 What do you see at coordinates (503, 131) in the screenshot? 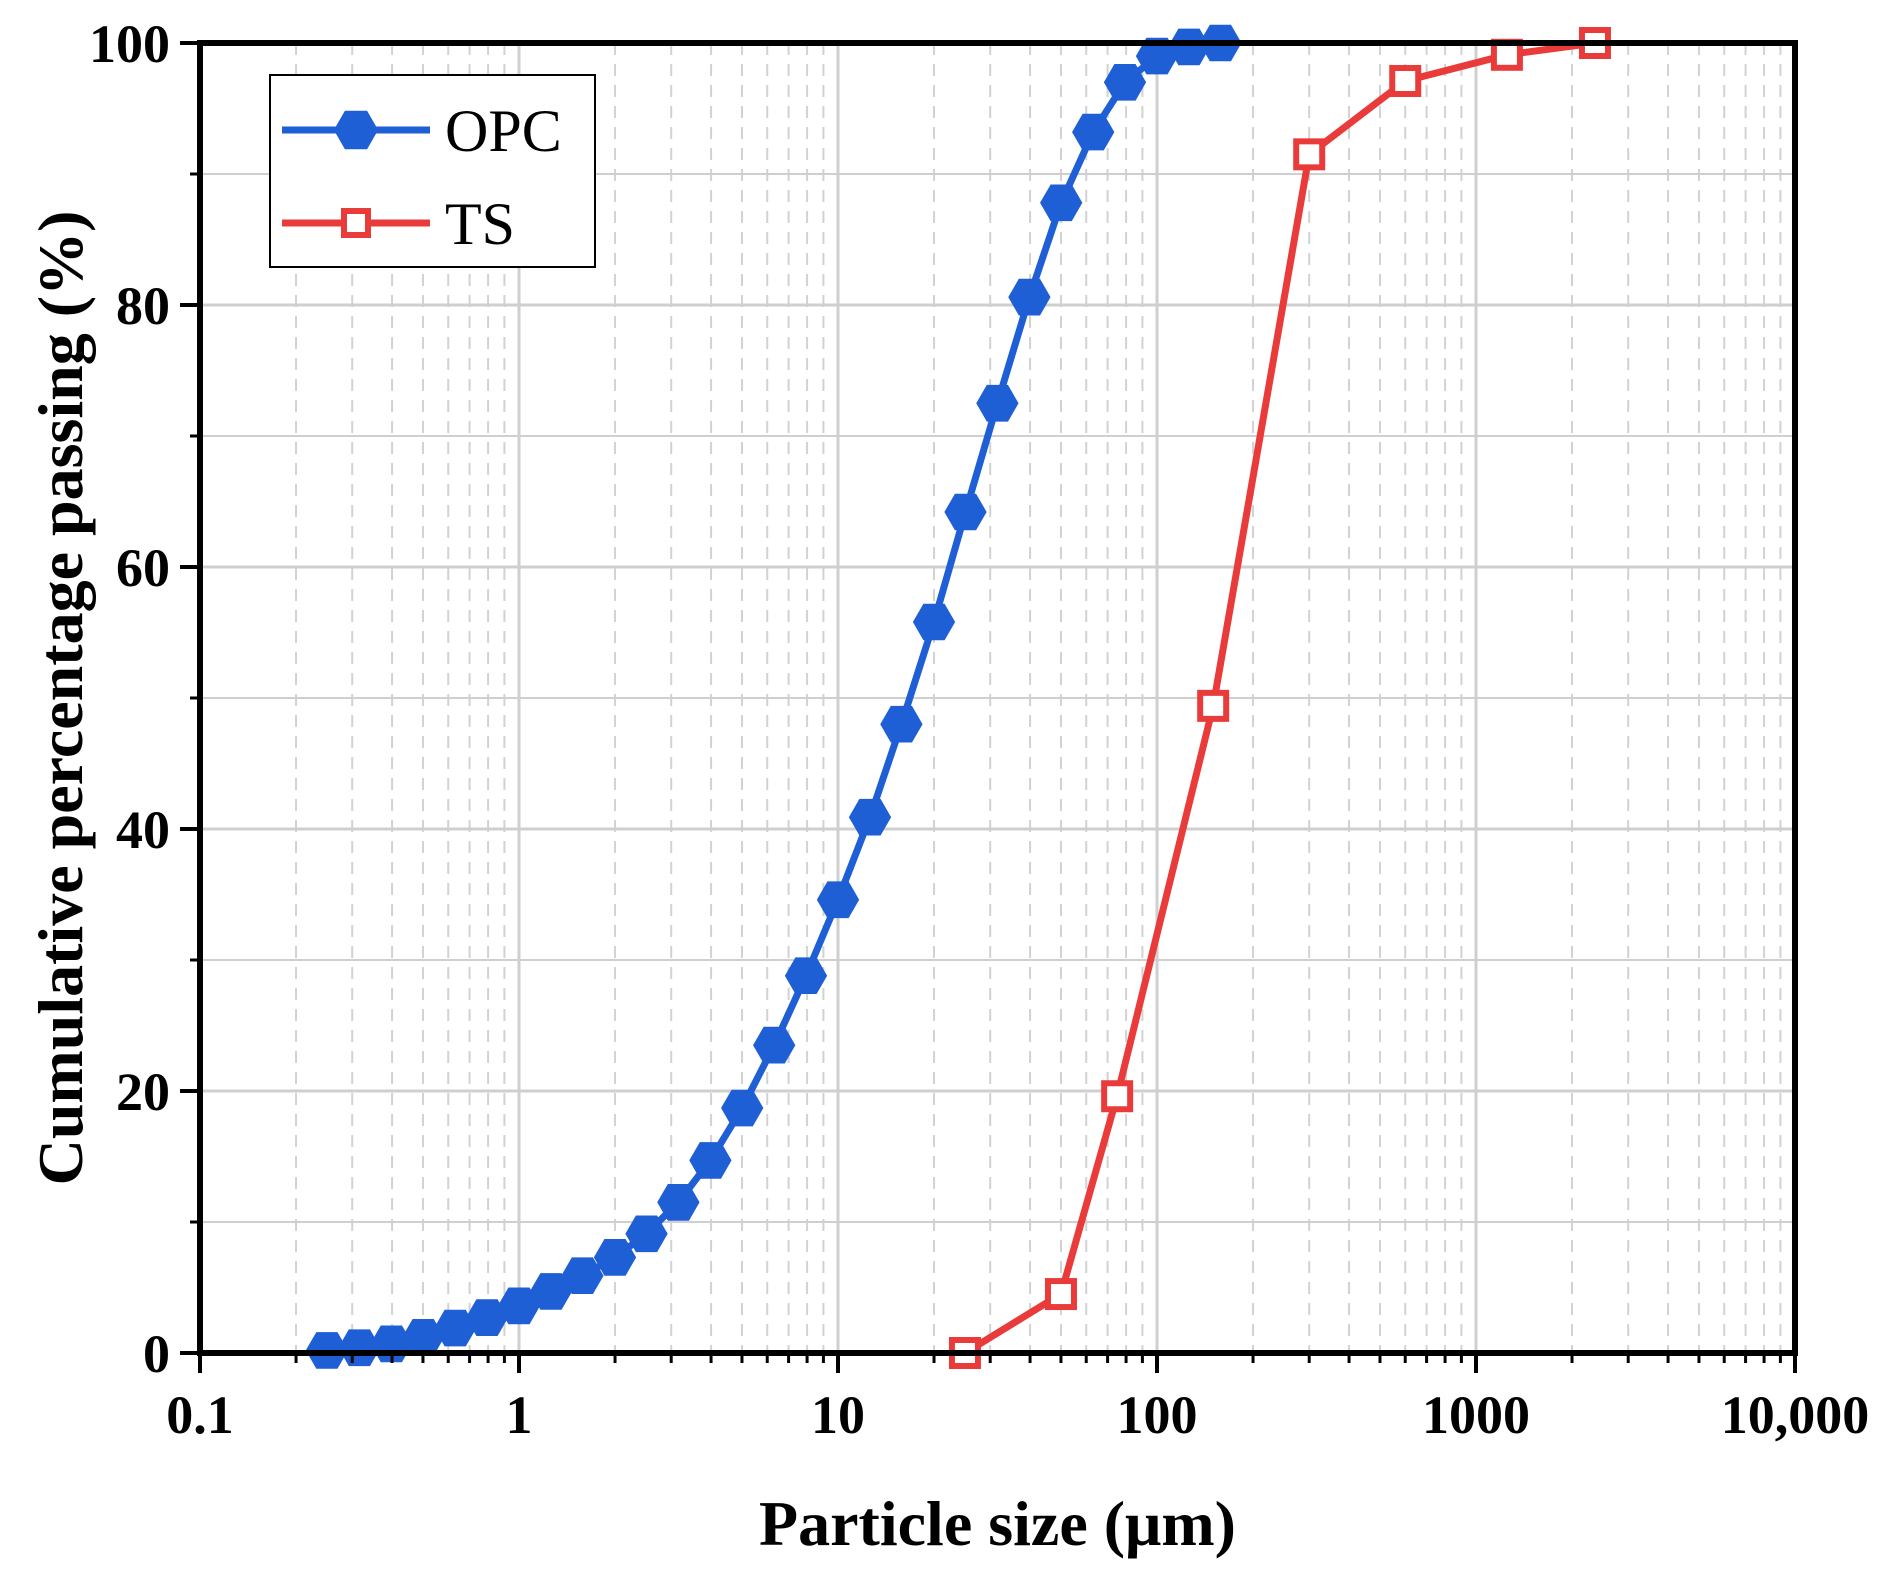
I see `legend-label-opc: OPC` at bounding box center [503, 131].